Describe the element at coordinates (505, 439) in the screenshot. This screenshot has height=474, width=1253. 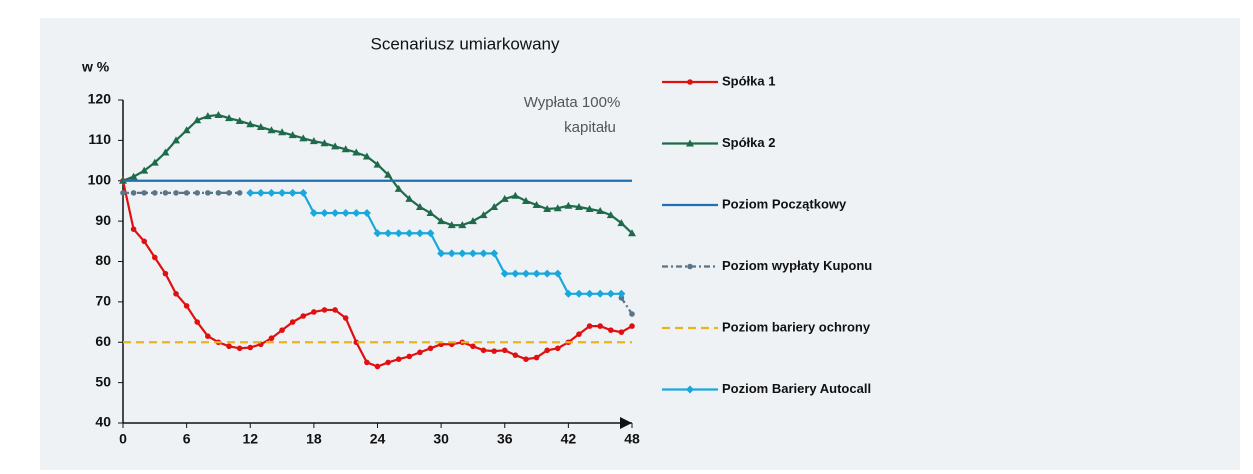
I see `x-tick-label: 36` at that location.